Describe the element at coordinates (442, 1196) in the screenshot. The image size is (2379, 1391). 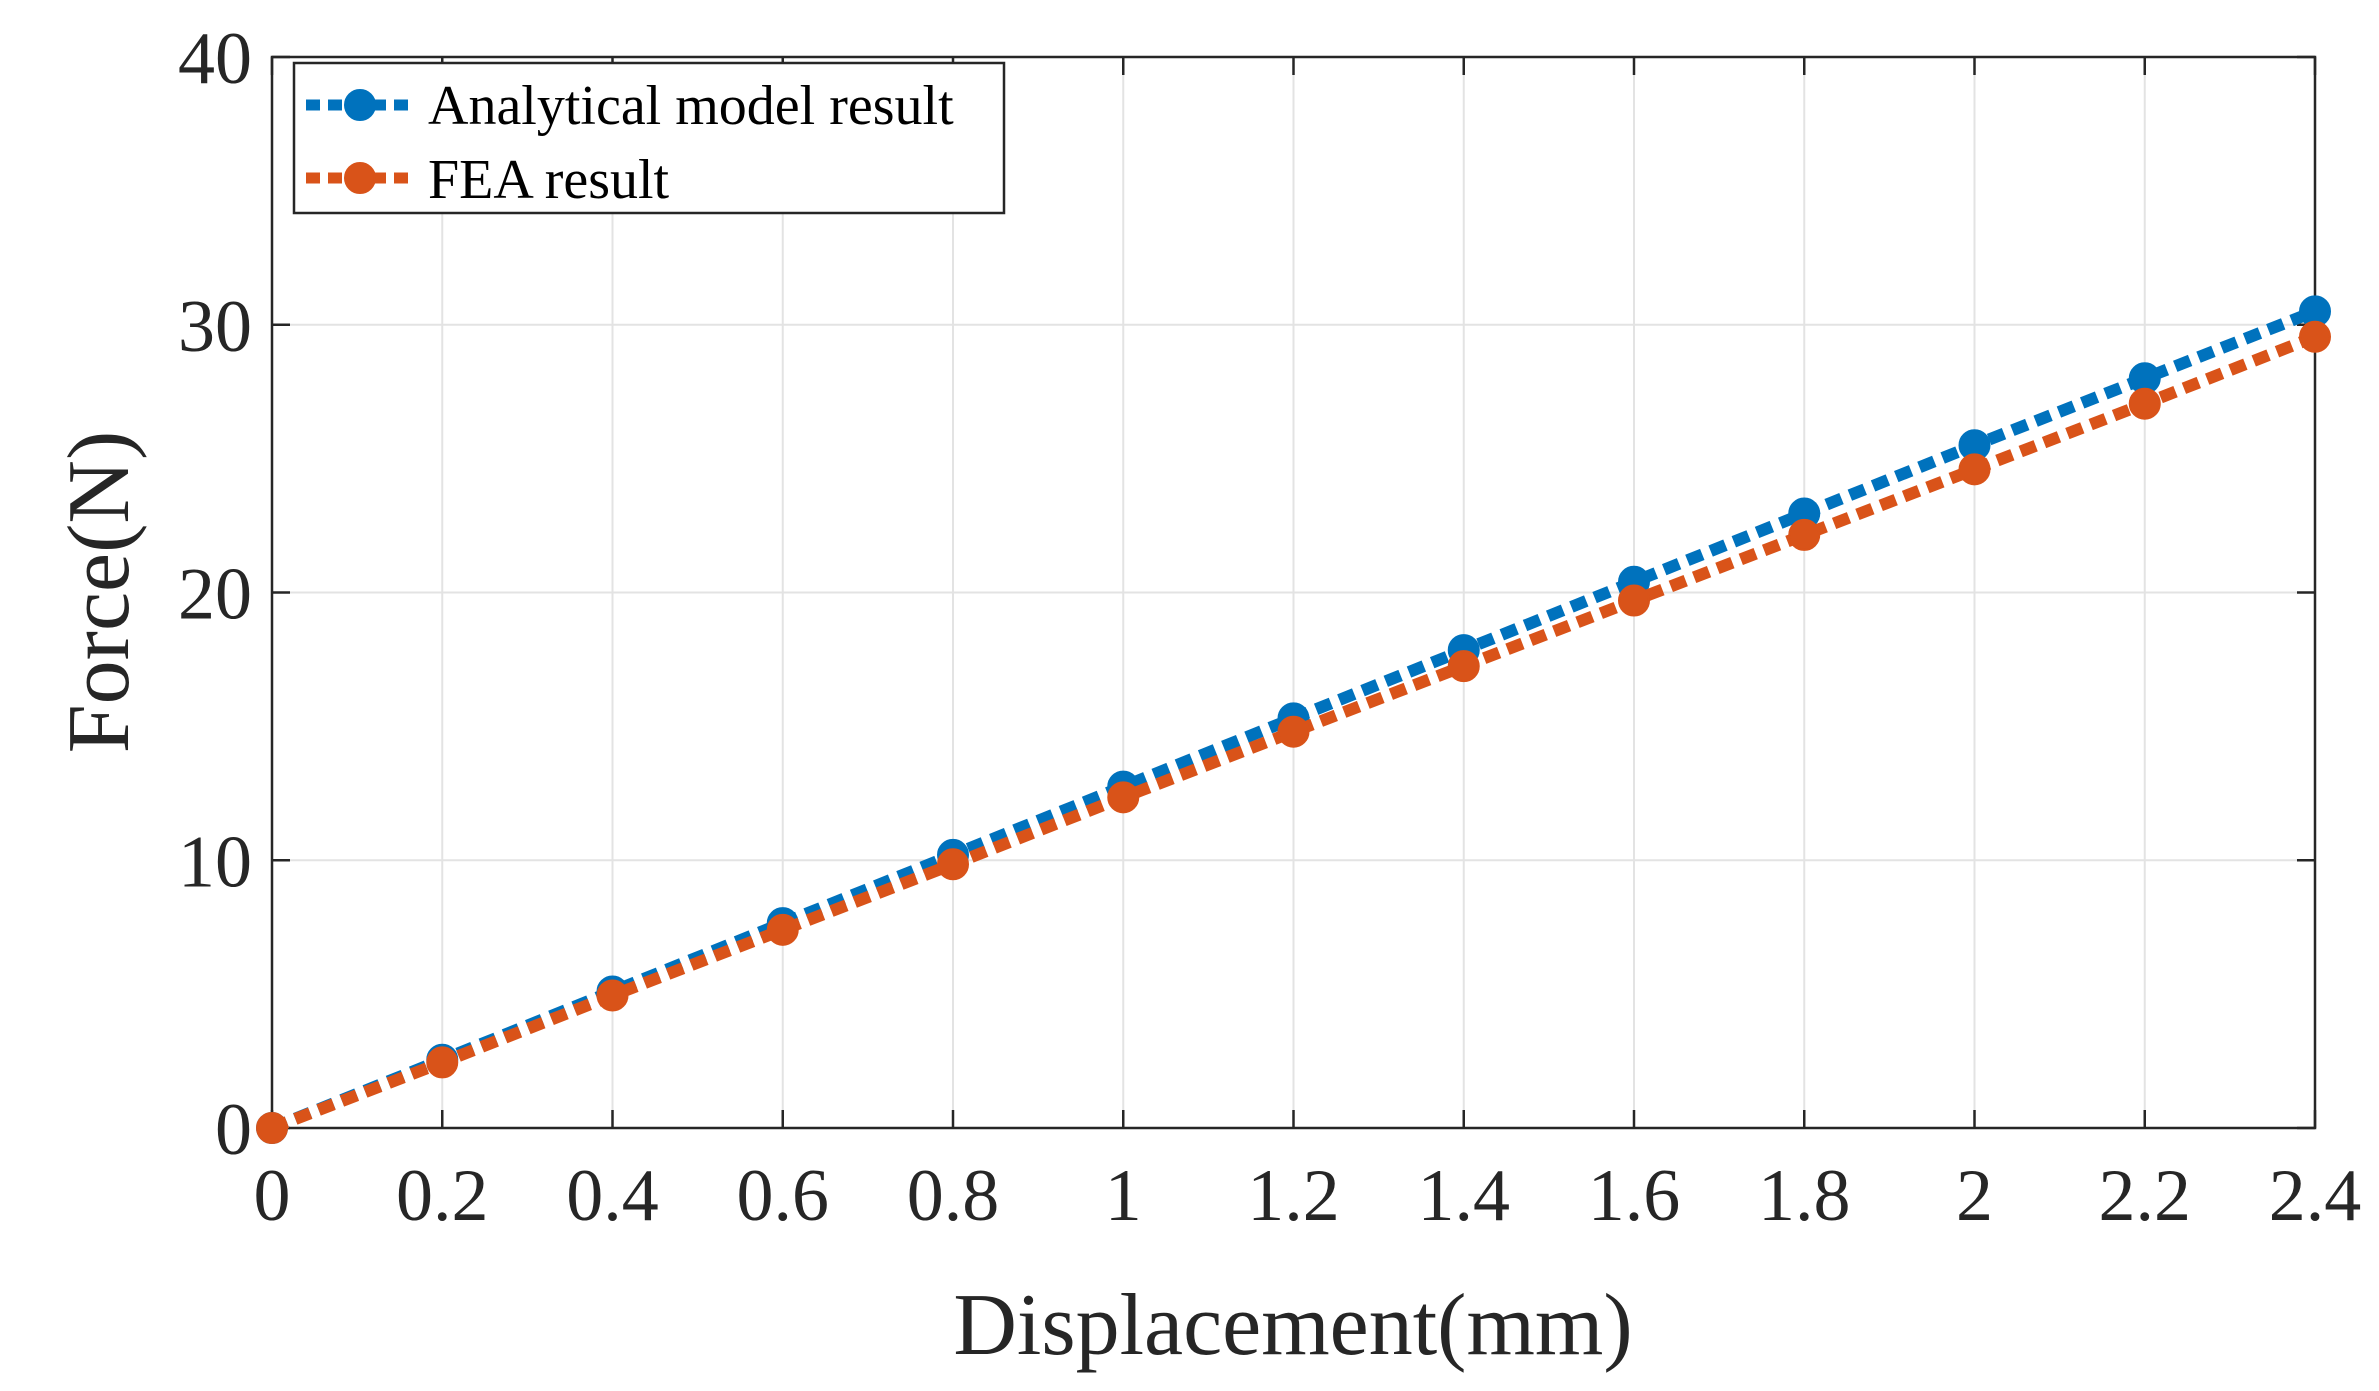
I see `x-tick-label: 0.2` at that location.